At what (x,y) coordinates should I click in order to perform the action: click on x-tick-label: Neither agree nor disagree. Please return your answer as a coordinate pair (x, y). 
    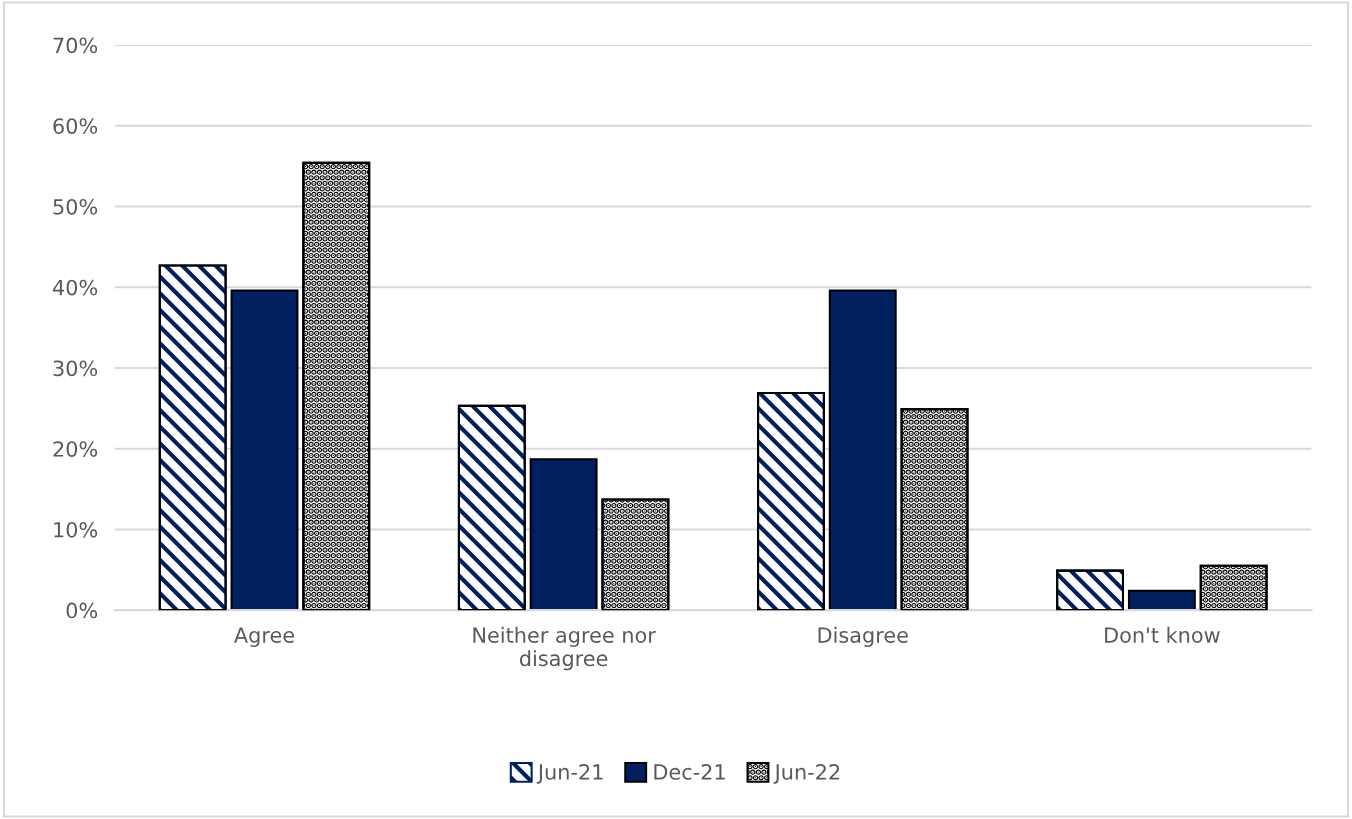
    Looking at the image, I should click on (564, 648).